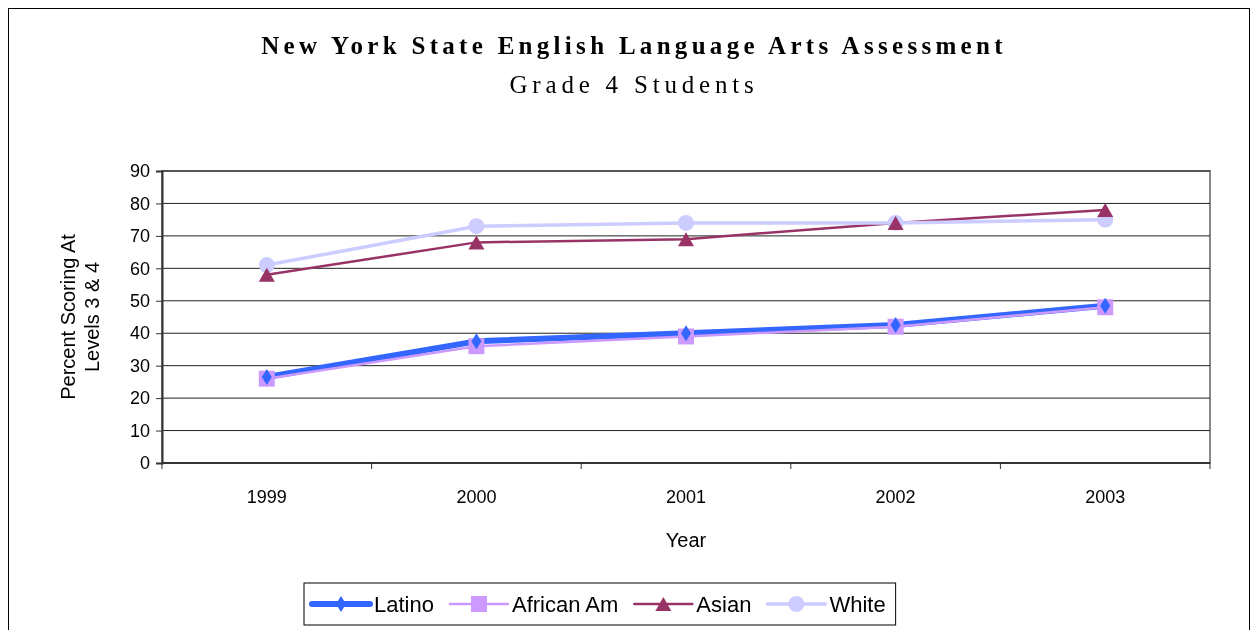 This screenshot has width=1257, height=630. Describe the element at coordinates (139, 203) in the screenshot. I see `y-tick-label: 80` at that location.